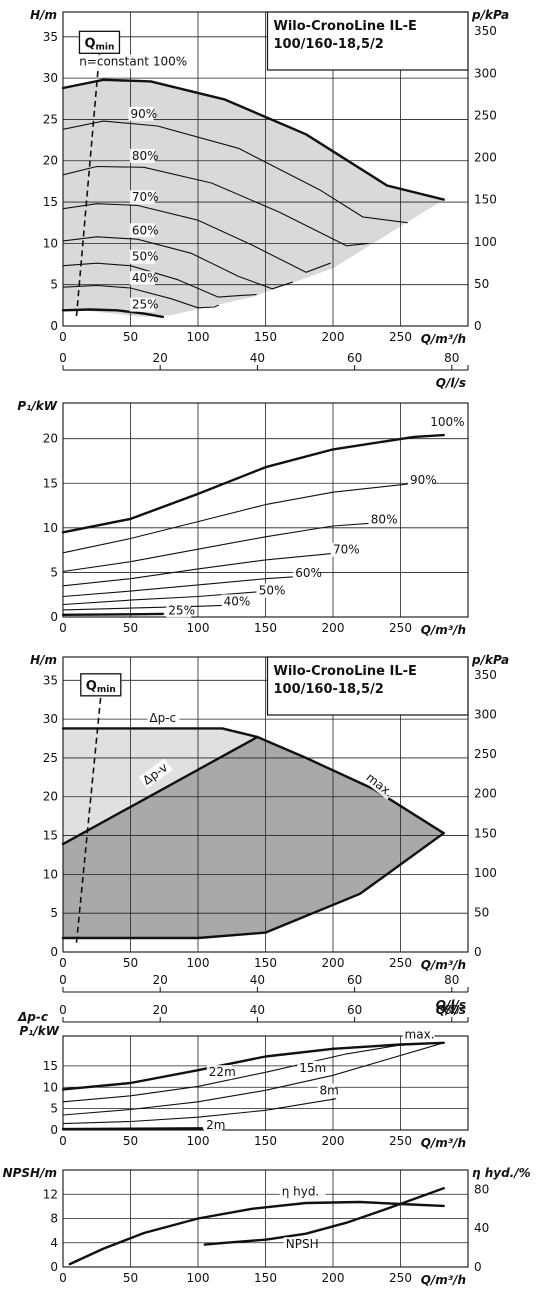 This screenshot has height=1300, width=537. Describe the element at coordinates (423, 480) in the screenshot. I see `series-label: 90%` at that location.